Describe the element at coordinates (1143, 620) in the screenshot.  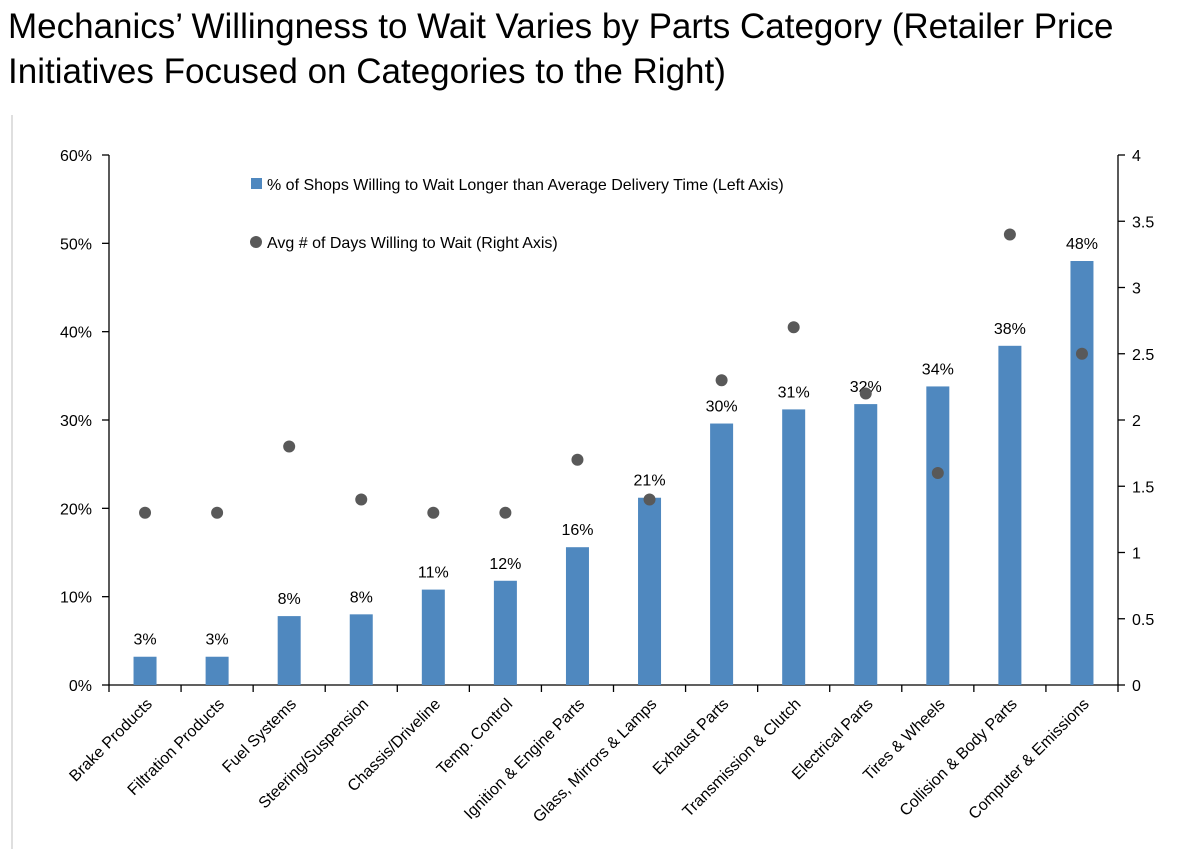
I see `right-axis-tick-label: 0.5` at that location.